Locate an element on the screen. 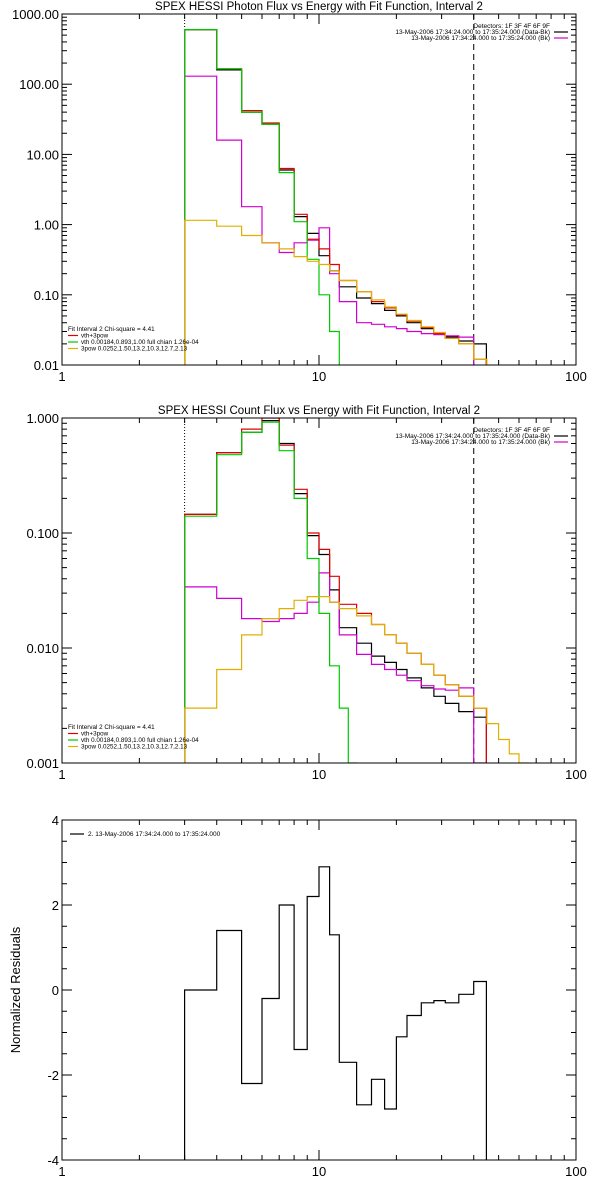  series-2-line is located at coordinates (335, 197).